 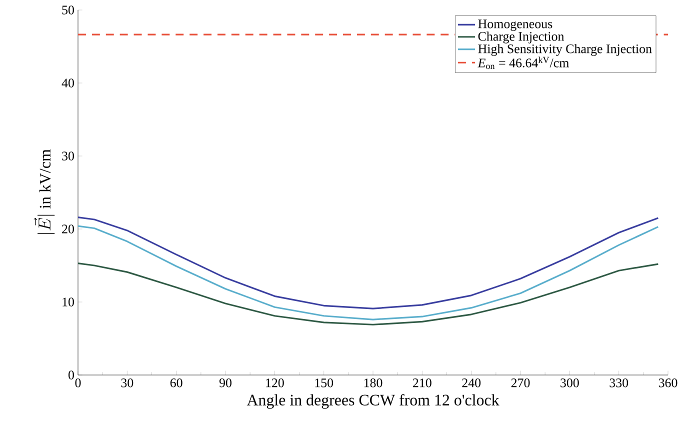 What do you see at coordinates (68, 302) in the screenshot?
I see `y-tick-label: 10` at bounding box center [68, 302].